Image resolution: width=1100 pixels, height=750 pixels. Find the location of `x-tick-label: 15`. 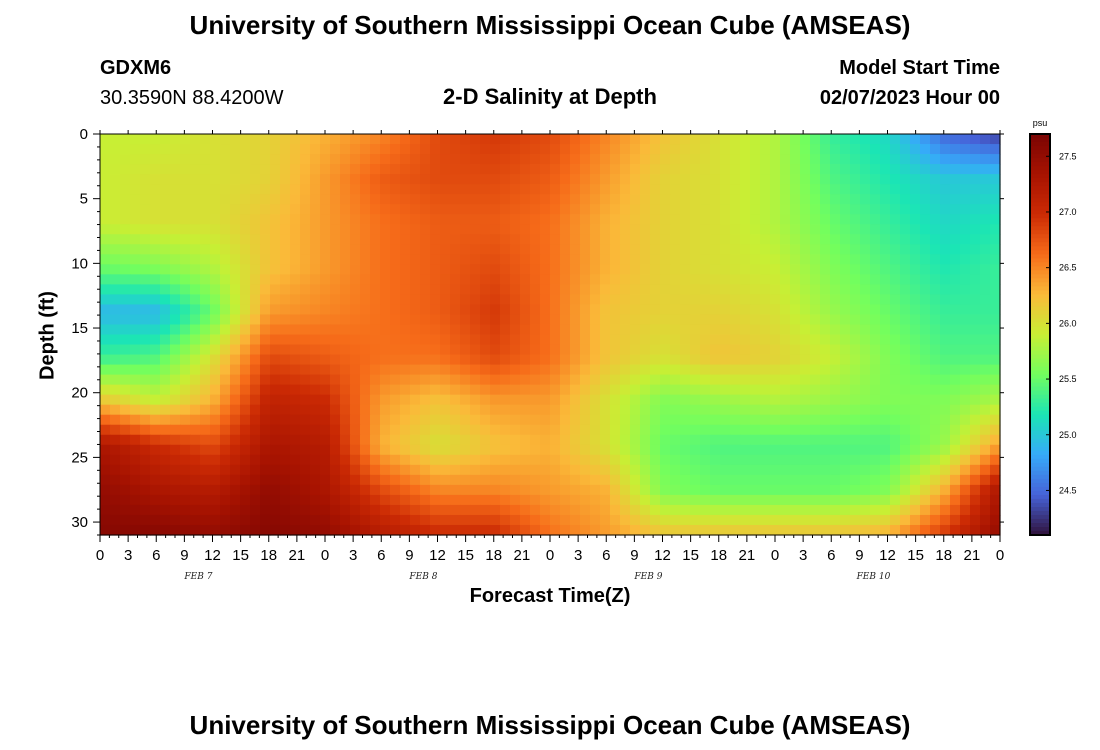

x-tick-label: 15 is located at coordinates (240, 555).